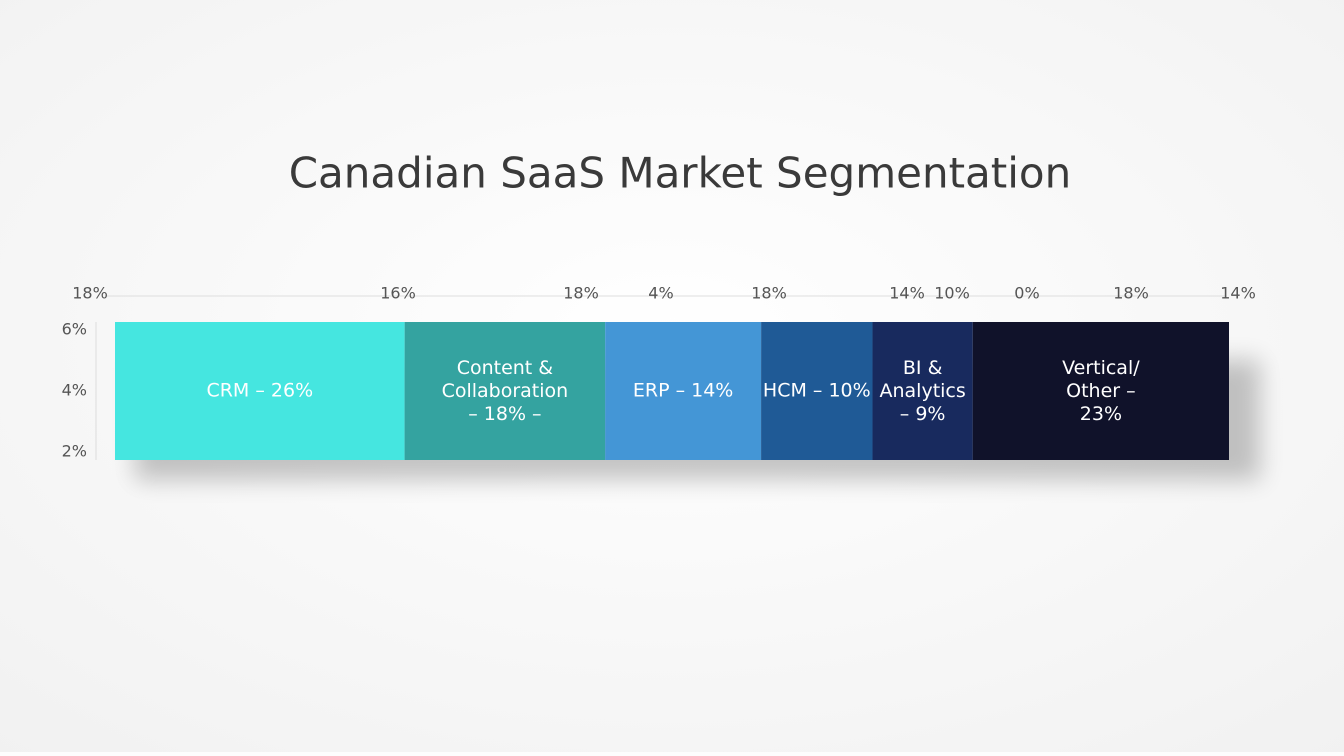 This screenshot has width=1344, height=756. I want to click on segment-label: HCM – 10%, so click(817, 391).